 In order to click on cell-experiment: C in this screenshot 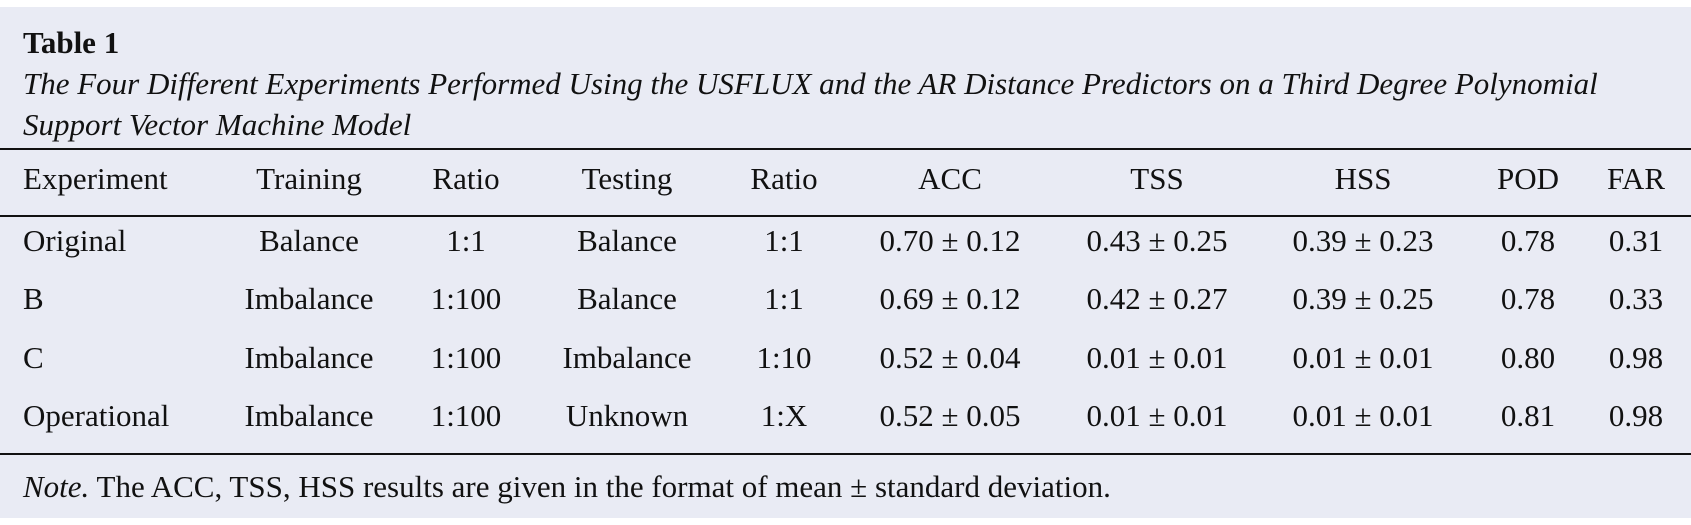, I will do `click(33, 357)`.